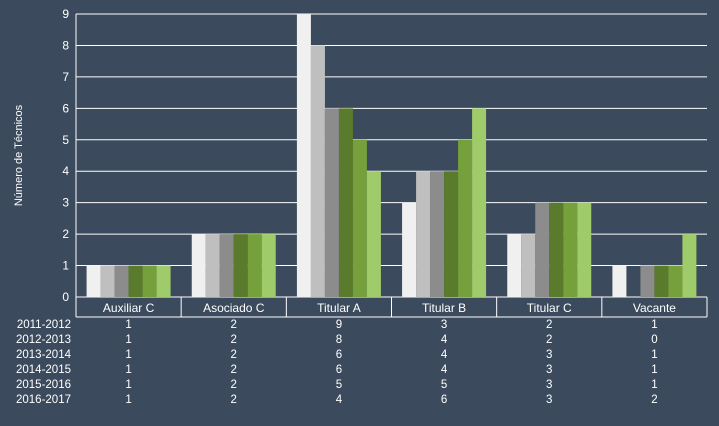  What do you see at coordinates (444, 370) in the screenshot?
I see `data-value-2014-2015-3: 4` at bounding box center [444, 370].